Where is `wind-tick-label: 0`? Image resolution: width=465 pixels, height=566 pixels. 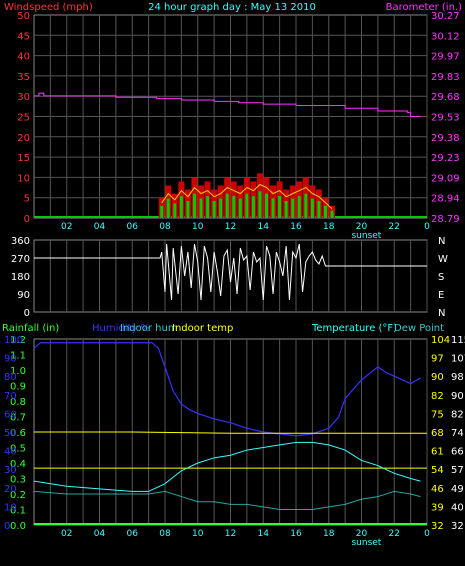 wind-tick-label: 0 is located at coordinates (27, 219).